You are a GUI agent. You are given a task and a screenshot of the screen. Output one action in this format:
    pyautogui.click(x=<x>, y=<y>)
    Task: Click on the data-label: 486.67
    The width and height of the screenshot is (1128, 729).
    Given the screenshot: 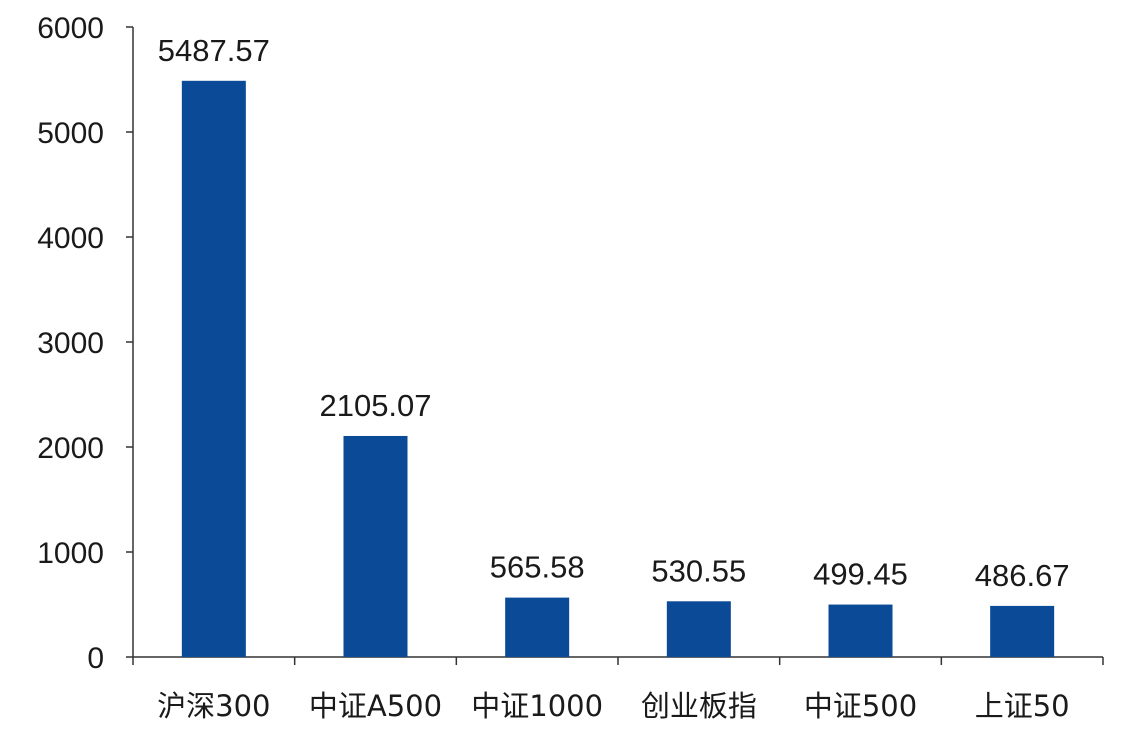 What is the action you would take?
    pyautogui.click(x=1022, y=575)
    